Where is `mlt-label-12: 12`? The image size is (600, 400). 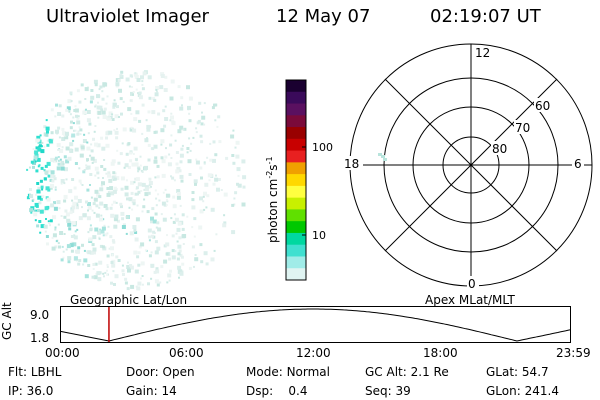
mlt-label-12: 12 is located at coordinates (482, 53).